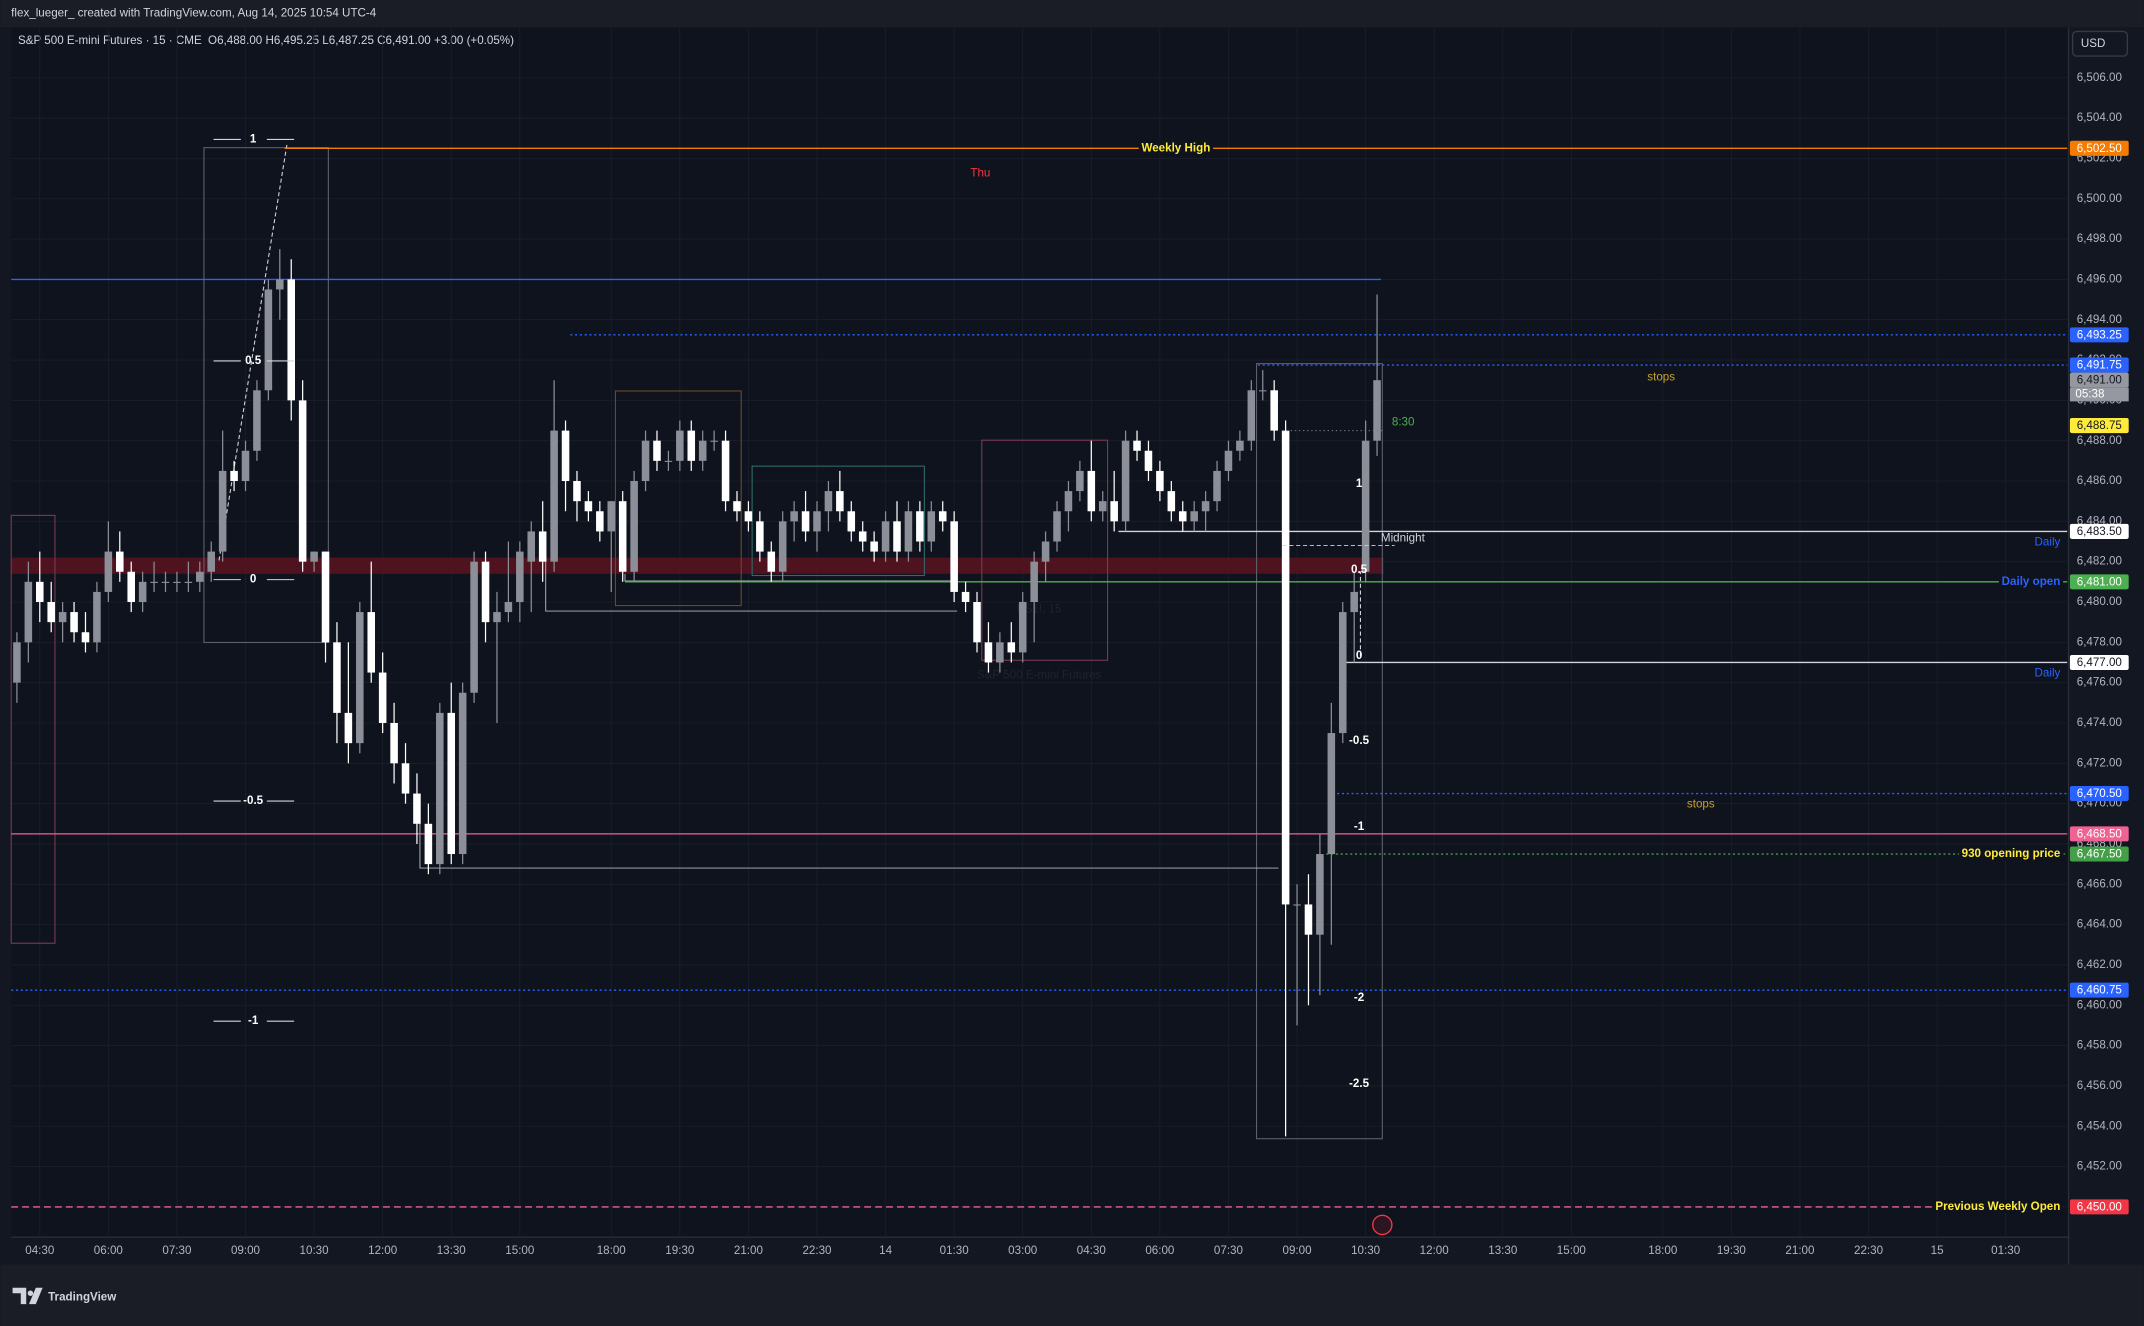  I want to click on y-tick-label: 6,482.00, so click(2099, 561).